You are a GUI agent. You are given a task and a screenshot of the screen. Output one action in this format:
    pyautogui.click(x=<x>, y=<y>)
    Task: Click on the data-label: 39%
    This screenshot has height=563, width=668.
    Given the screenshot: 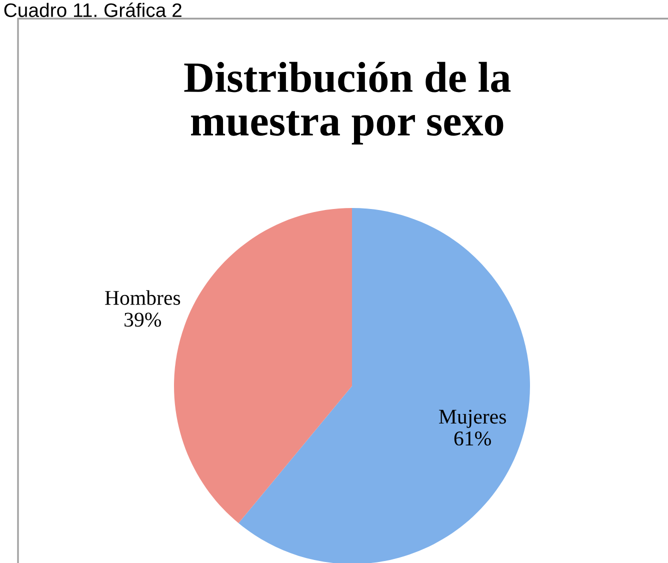 What is the action you would take?
    pyautogui.click(x=143, y=319)
    